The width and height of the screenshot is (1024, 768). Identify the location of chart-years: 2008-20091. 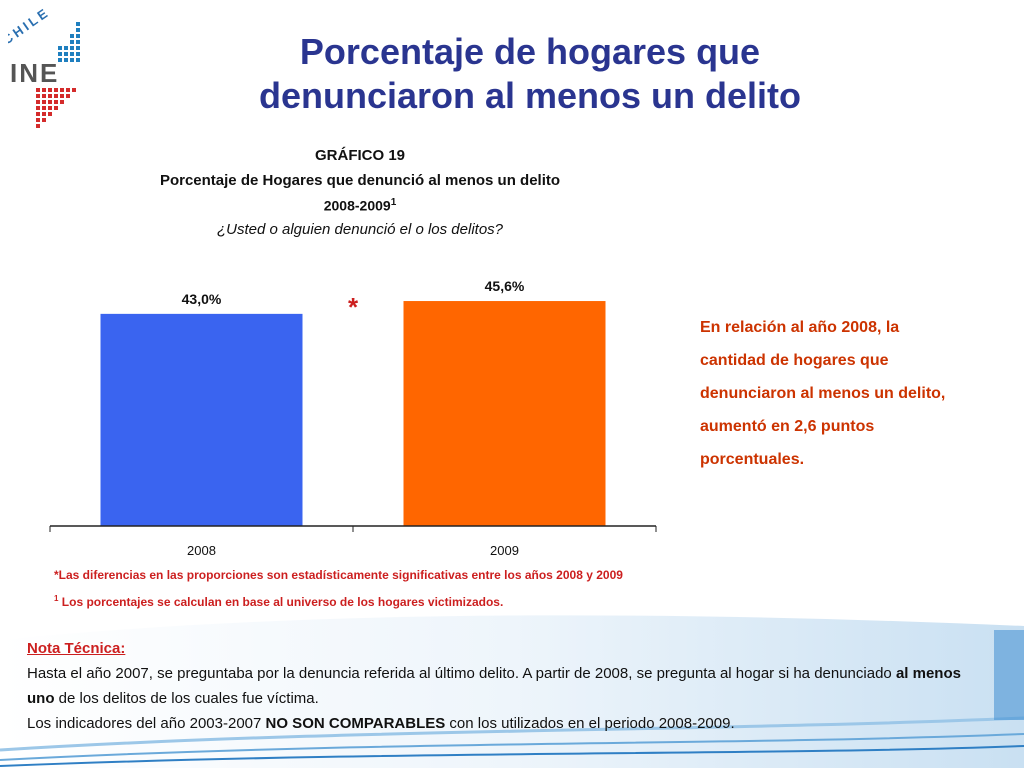
(360, 205).